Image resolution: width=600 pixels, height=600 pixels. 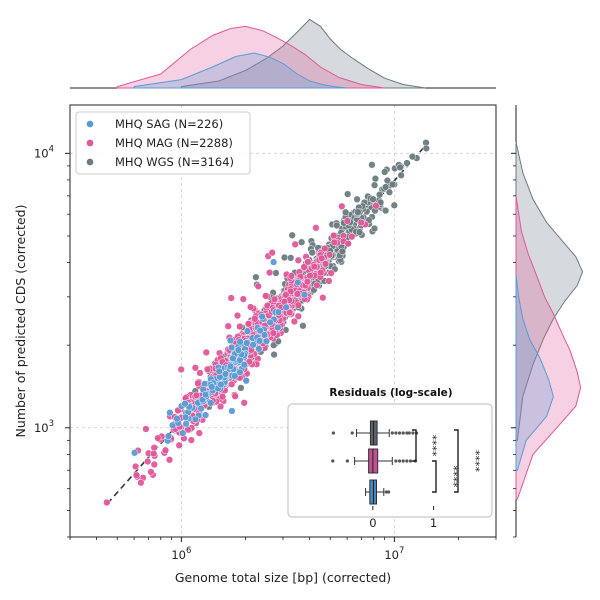 I want to click on significance-label: ****, so click(x=432, y=446).